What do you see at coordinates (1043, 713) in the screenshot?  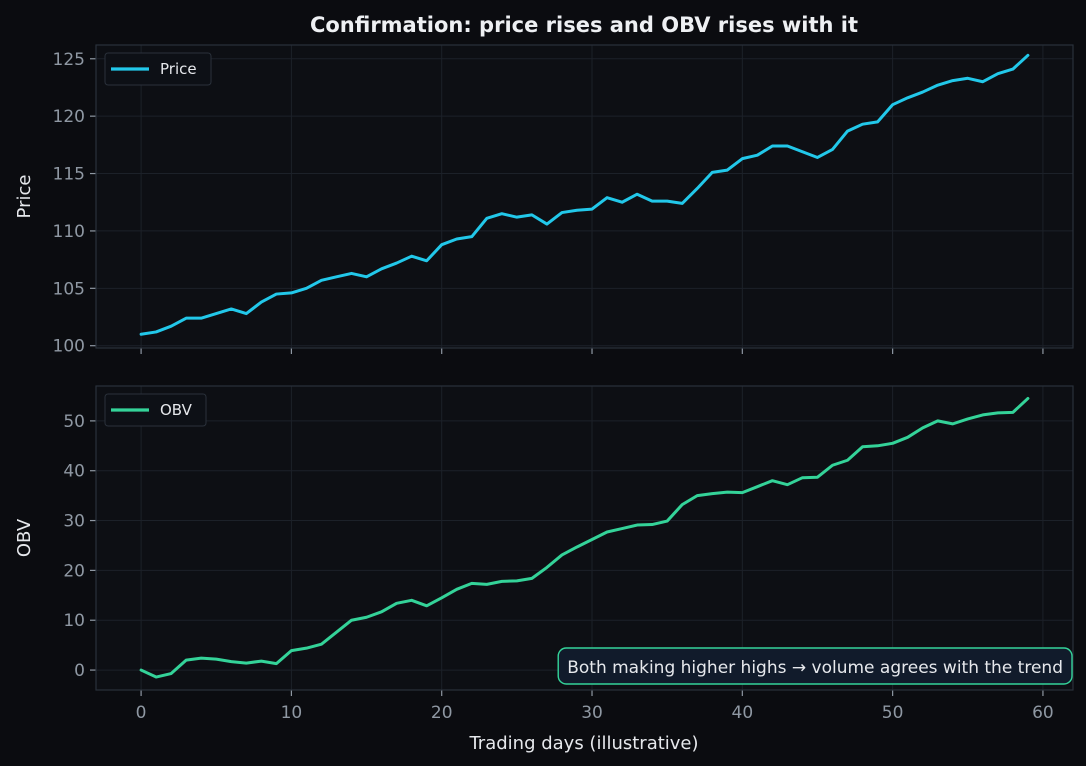 I see `x-tick-label: 60` at bounding box center [1043, 713].